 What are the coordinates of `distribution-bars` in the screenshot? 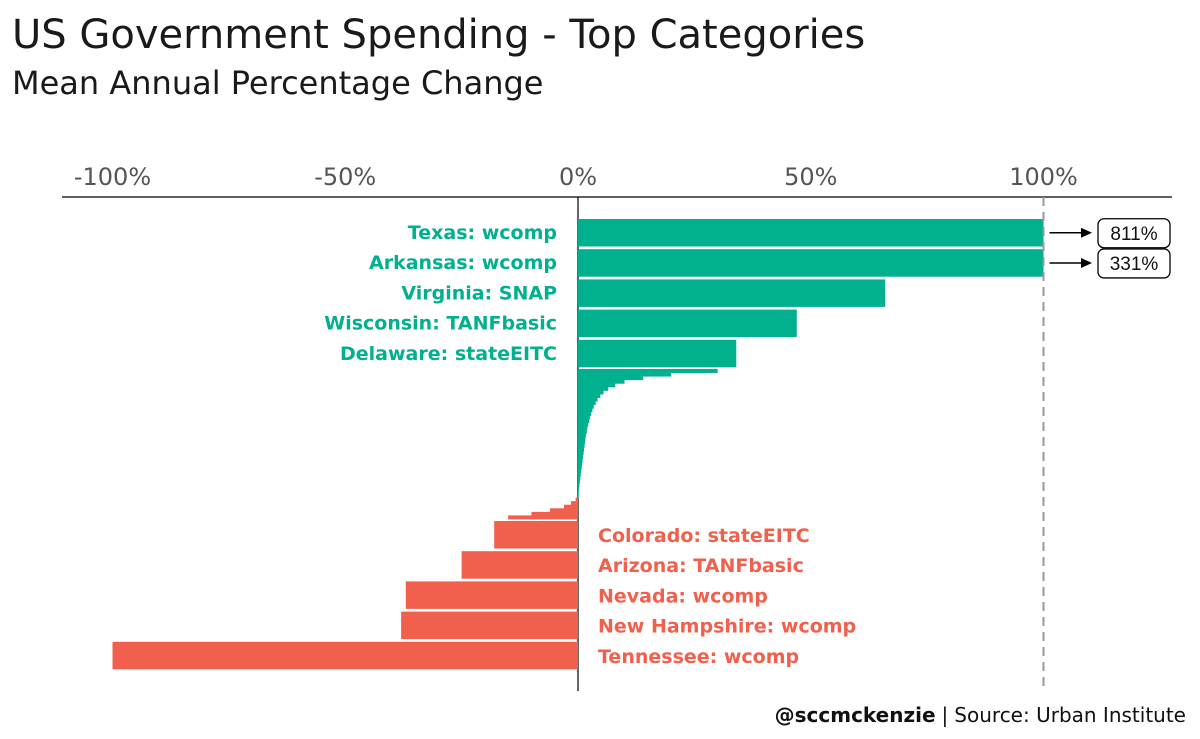 It's located at (613, 444).